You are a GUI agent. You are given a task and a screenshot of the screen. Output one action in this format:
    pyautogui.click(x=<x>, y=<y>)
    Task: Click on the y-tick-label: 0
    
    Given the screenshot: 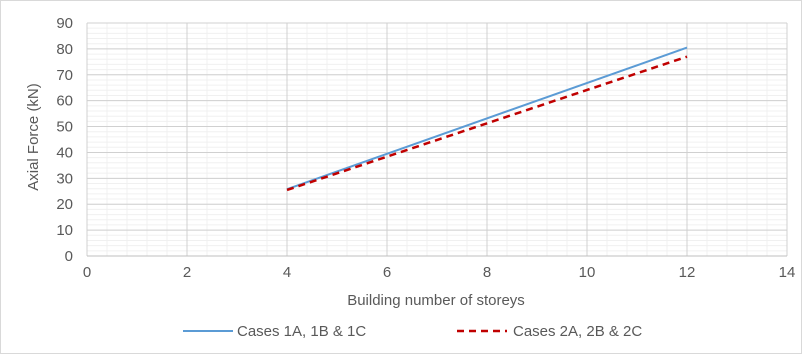 What is the action you would take?
    pyautogui.click(x=69, y=256)
    